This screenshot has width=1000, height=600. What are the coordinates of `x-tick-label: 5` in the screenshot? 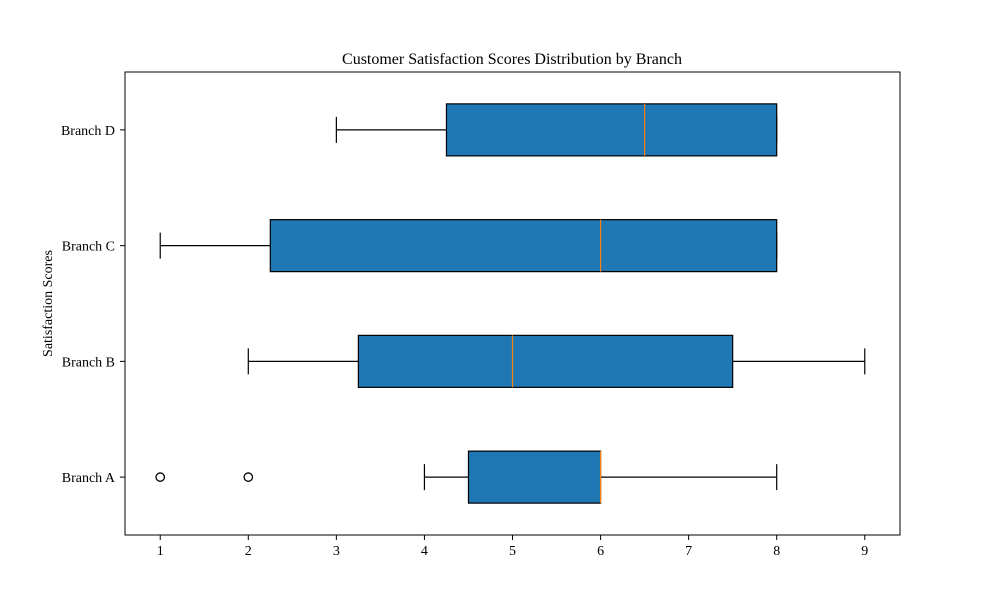 It's located at (512, 551).